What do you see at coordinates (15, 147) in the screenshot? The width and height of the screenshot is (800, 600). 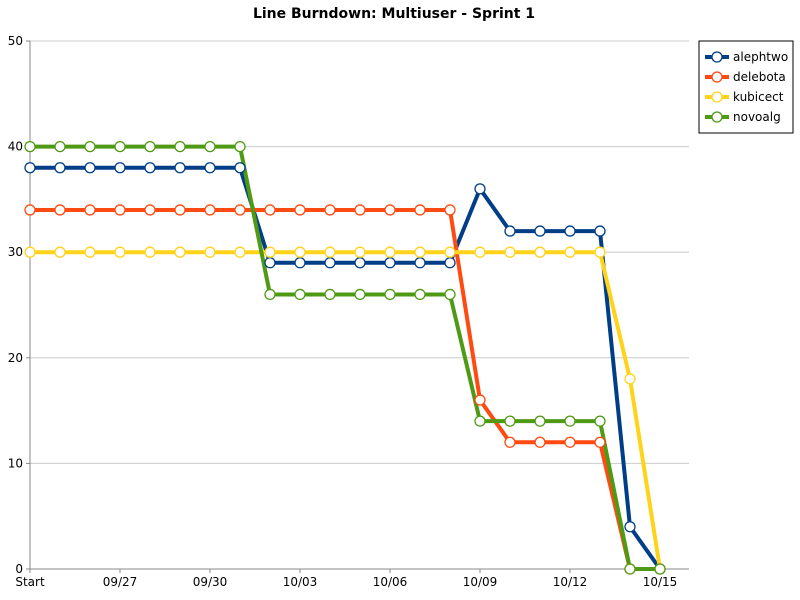 I see `y-tick-label: 40` at bounding box center [15, 147].